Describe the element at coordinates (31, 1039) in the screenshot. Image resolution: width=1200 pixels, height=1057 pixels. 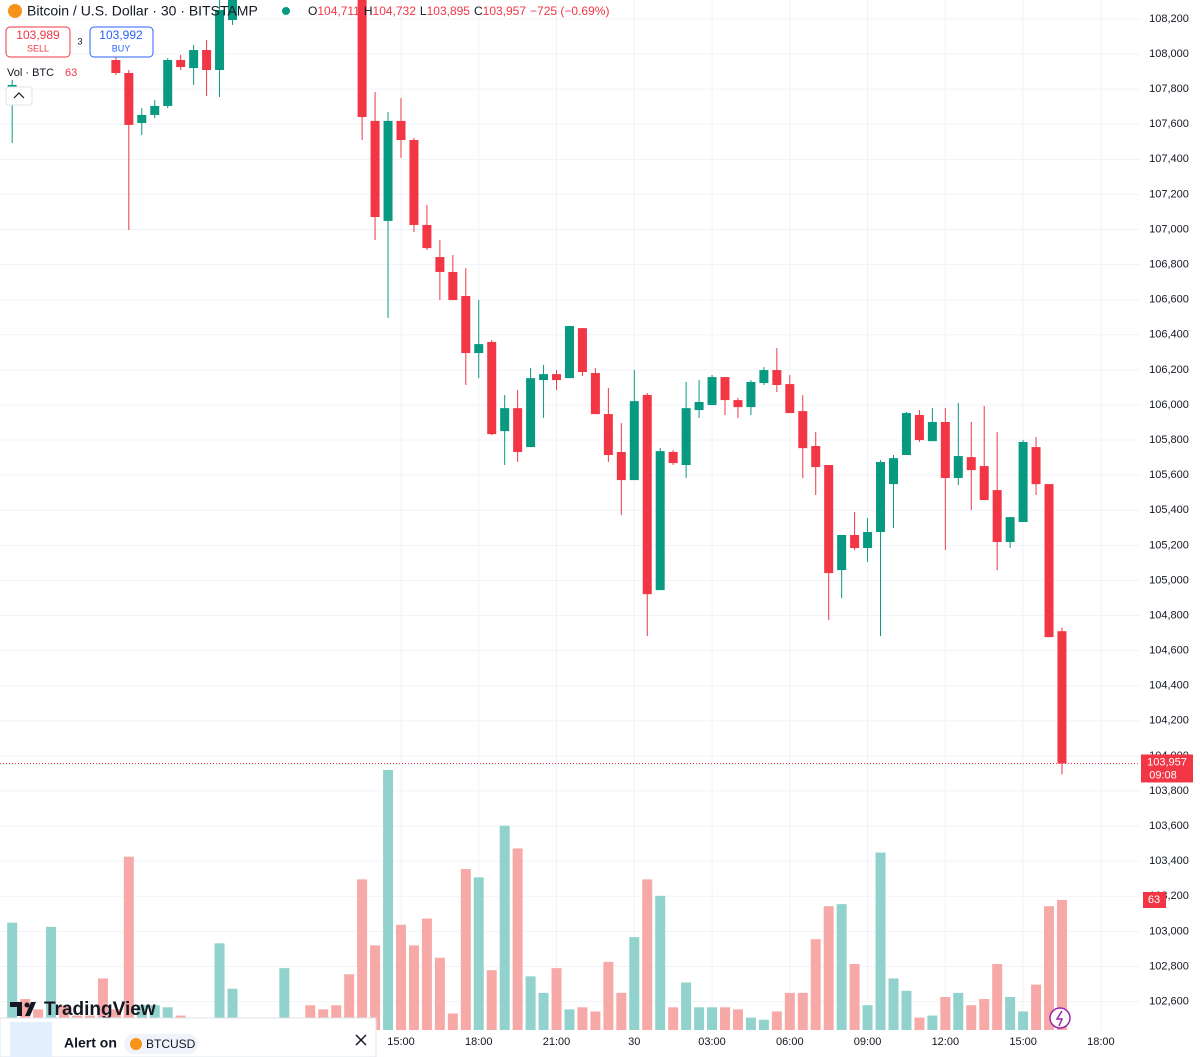
I see `toast-icon` at that location.